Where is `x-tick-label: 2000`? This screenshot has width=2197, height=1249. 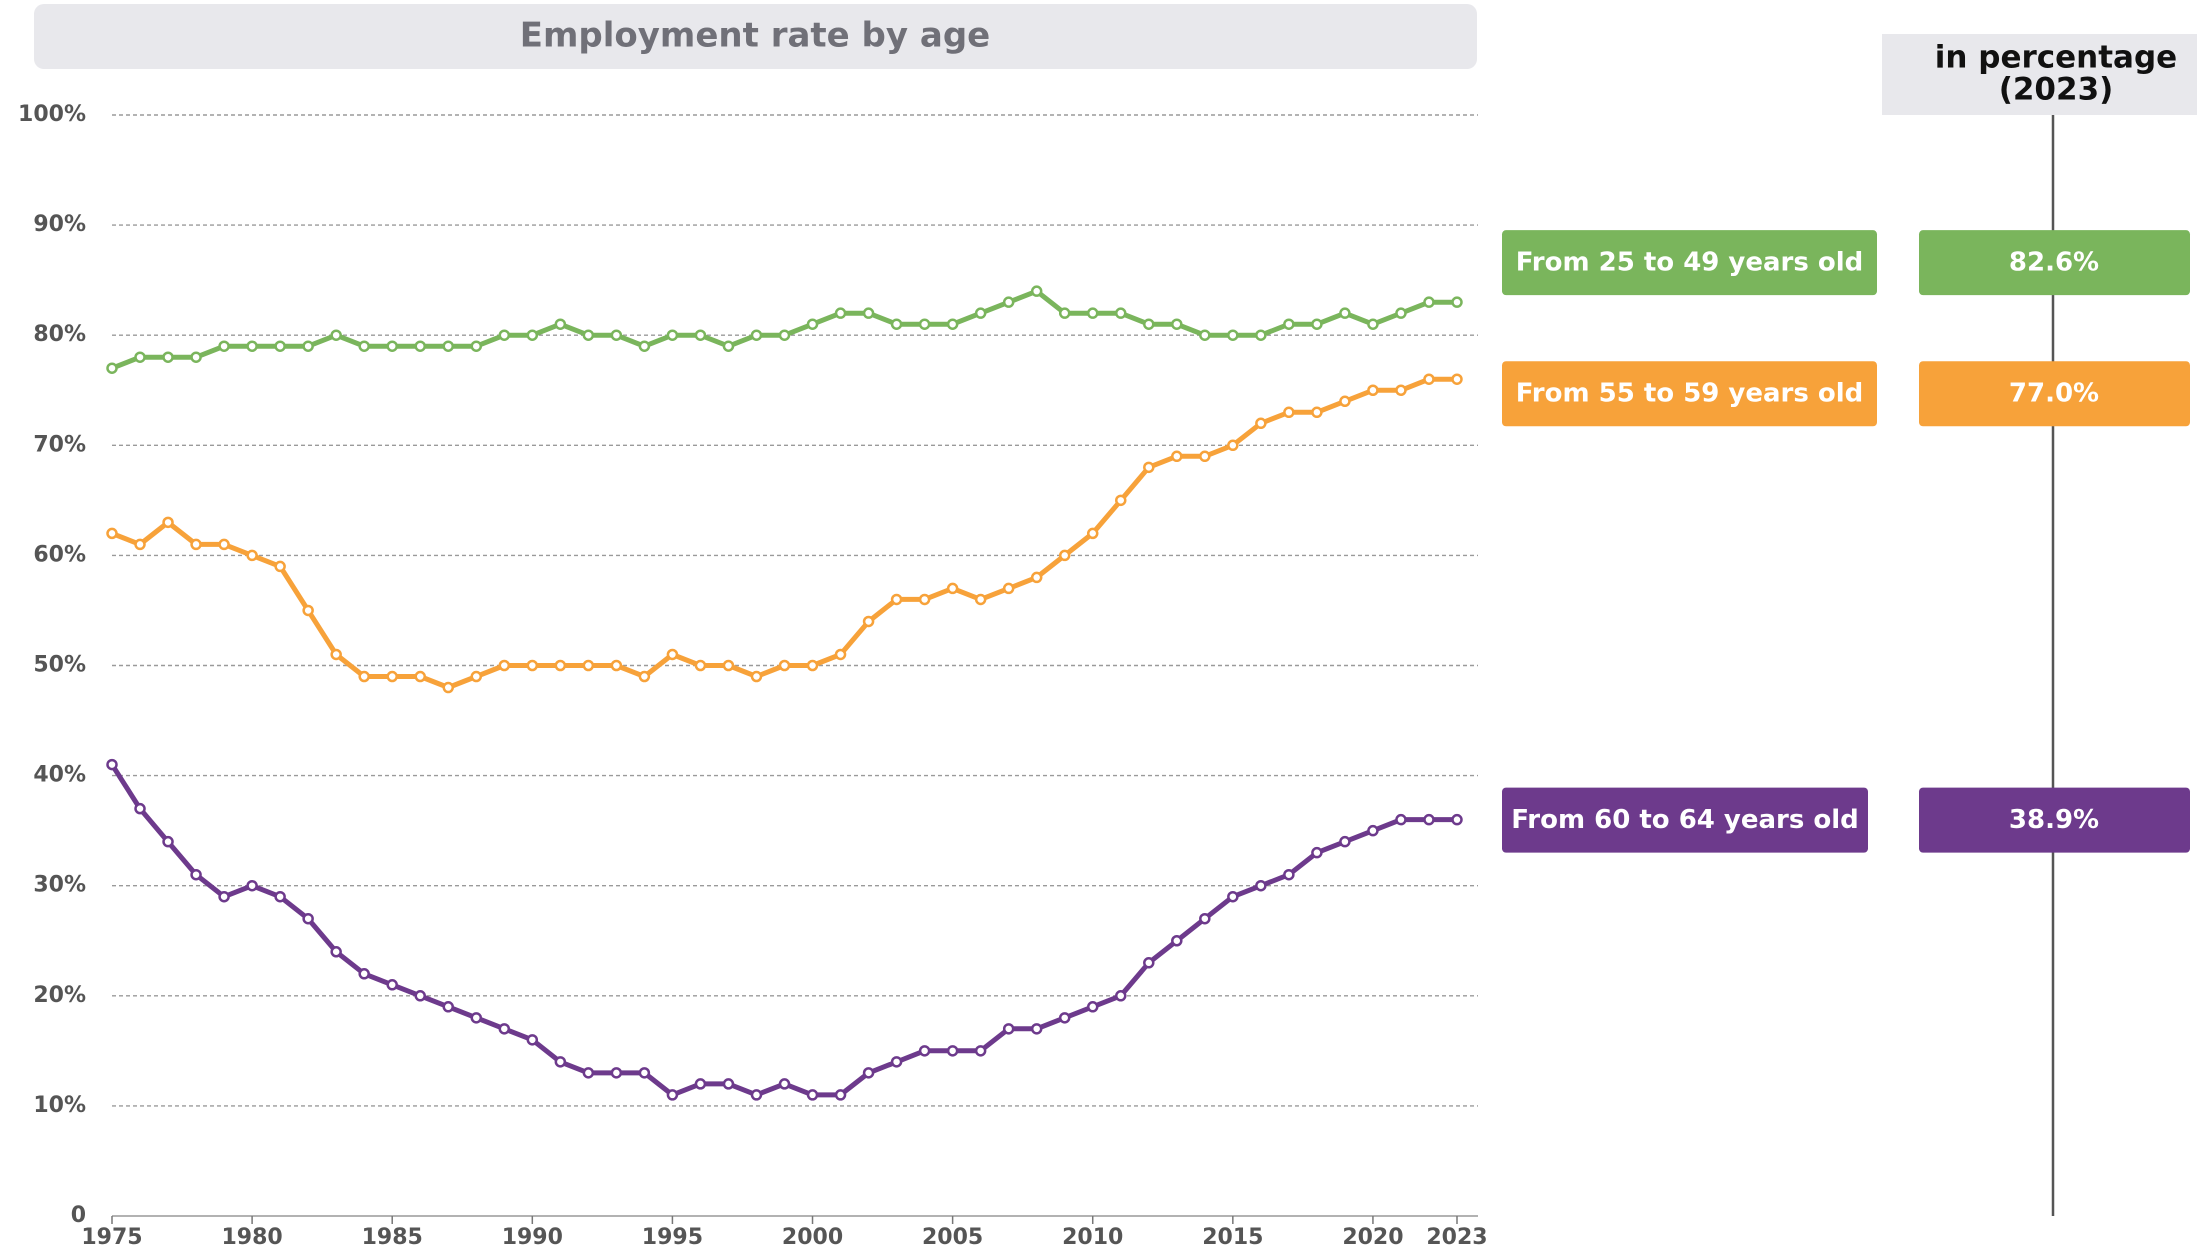 x-tick-label: 2000 is located at coordinates (812, 1237).